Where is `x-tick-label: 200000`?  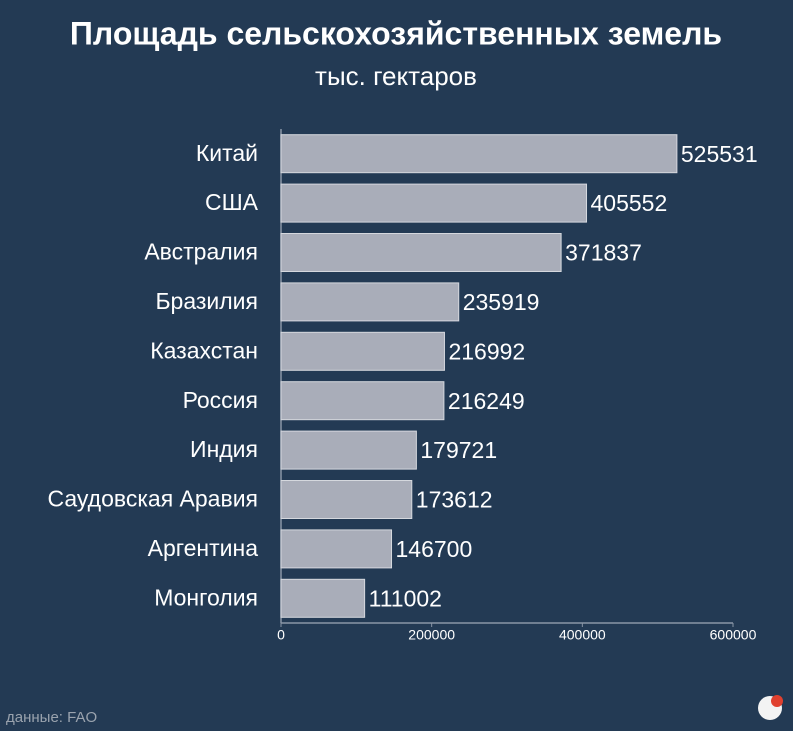
x-tick-label: 200000 is located at coordinates (431, 635).